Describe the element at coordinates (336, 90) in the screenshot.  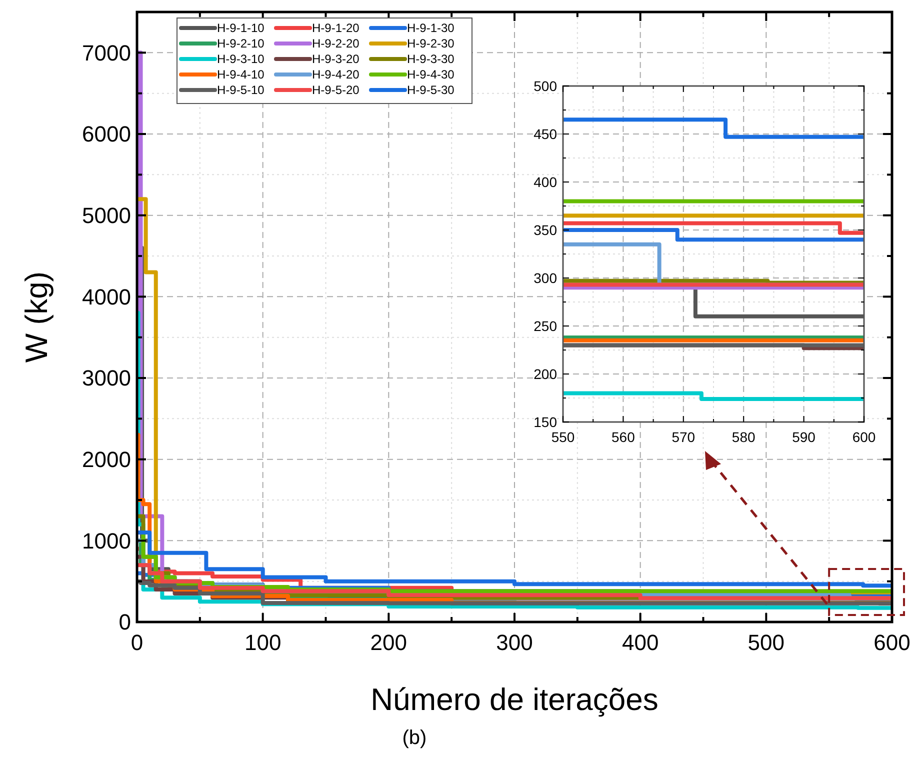
I see `legend-label: H-9-5-20` at that location.